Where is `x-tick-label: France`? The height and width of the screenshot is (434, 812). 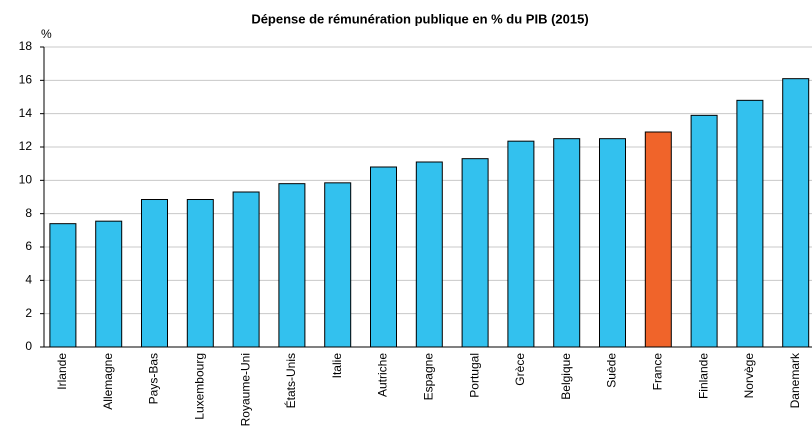
x-tick-label: France is located at coordinates (657, 372).